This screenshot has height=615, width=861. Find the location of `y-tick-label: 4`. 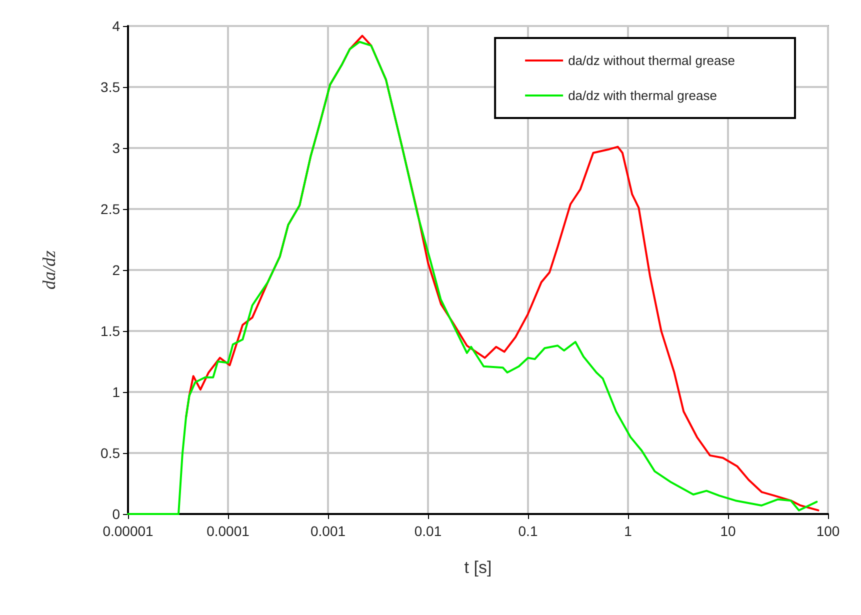

y-tick-label: 4 is located at coordinates (116, 26).